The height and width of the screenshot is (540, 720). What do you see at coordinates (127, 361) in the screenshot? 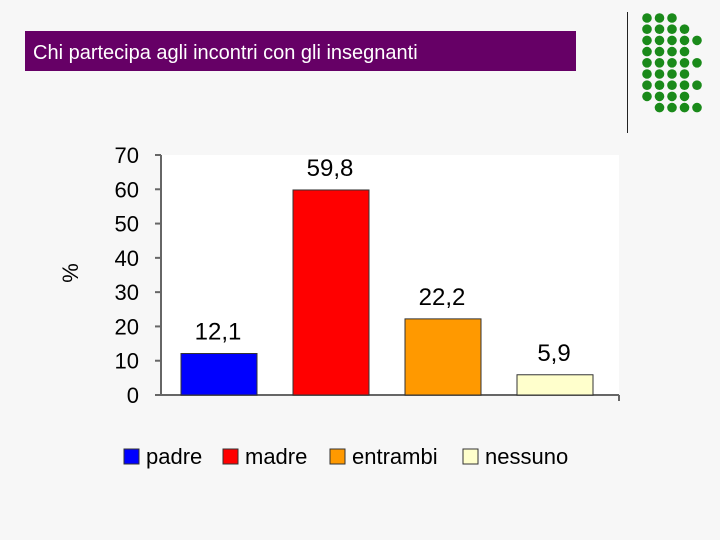
I see `y-tick-label: 10` at bounding box center [127, 361].